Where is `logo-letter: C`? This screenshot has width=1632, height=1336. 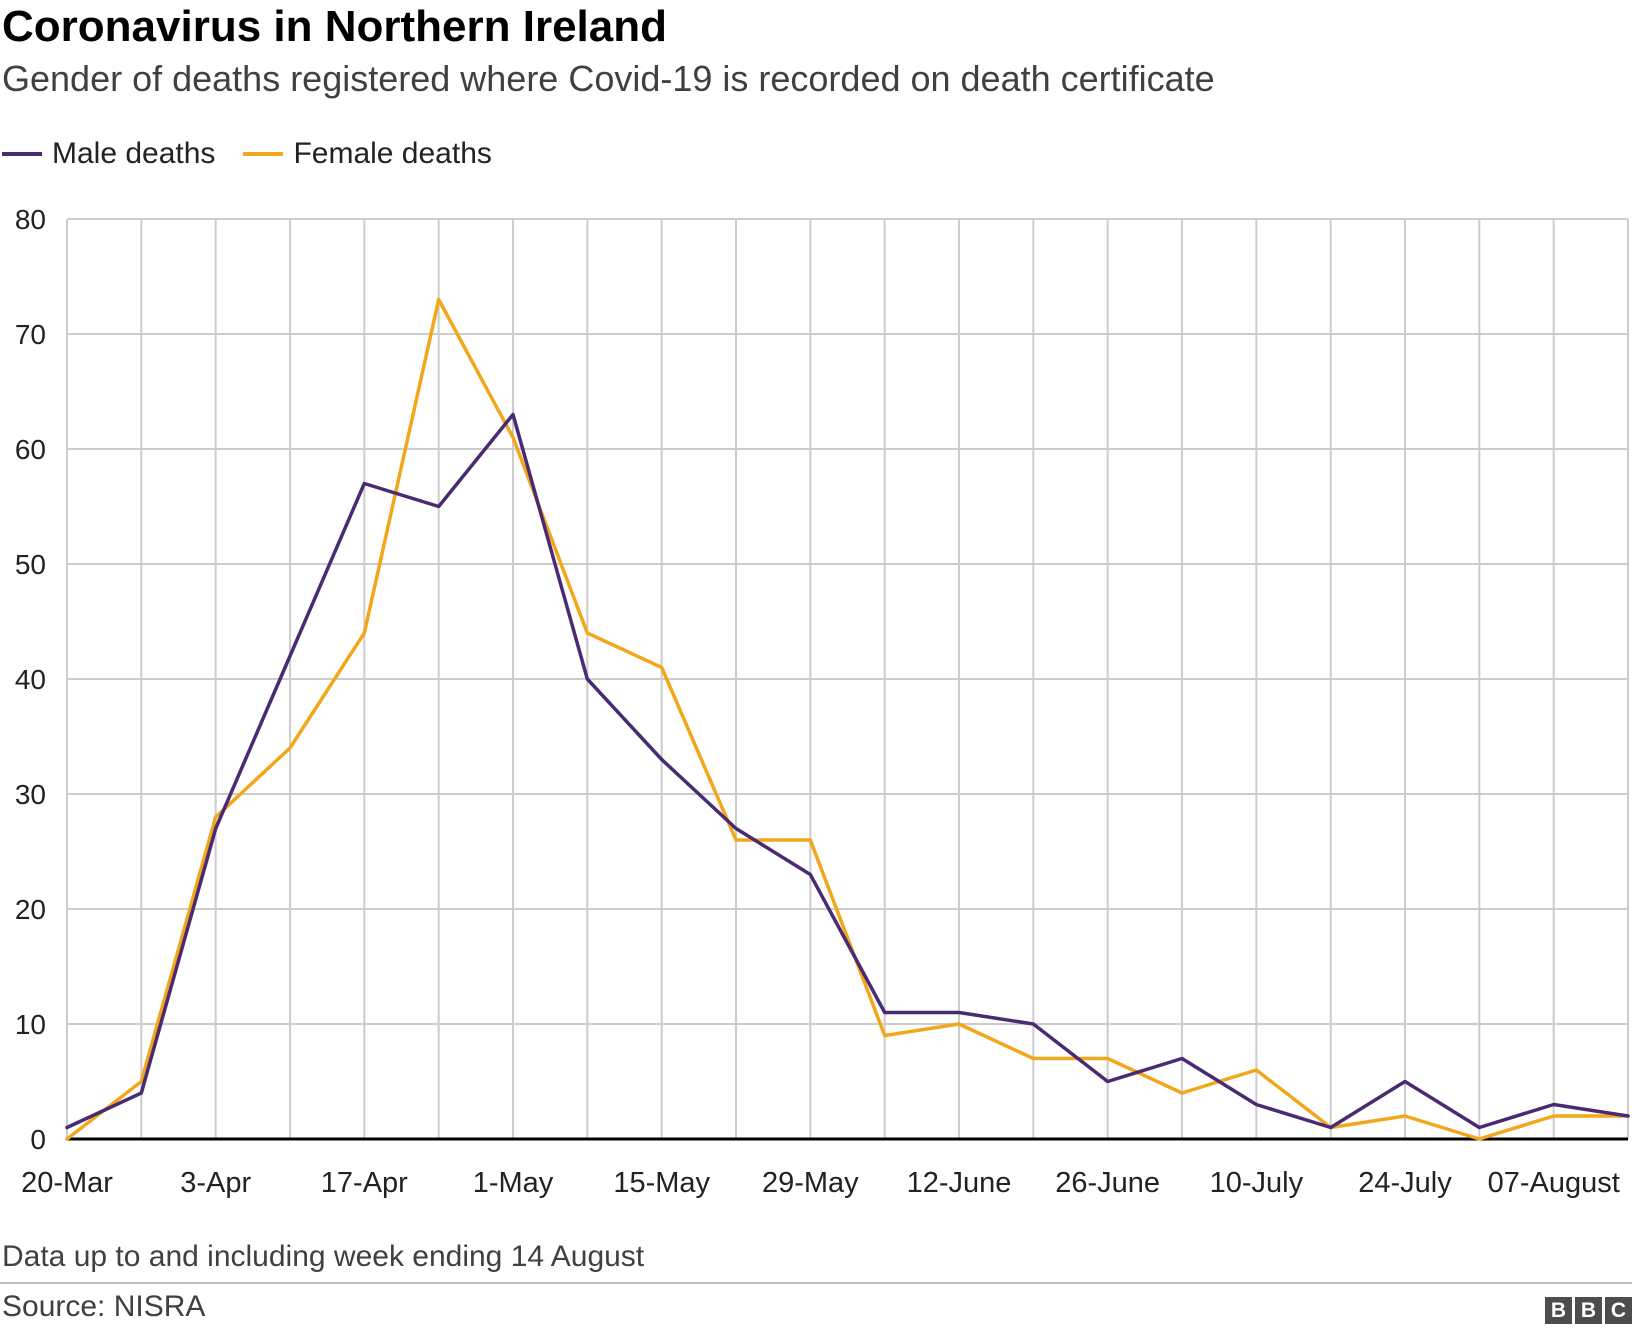 logo-letter: C is located at coordinates (1618, 1310).